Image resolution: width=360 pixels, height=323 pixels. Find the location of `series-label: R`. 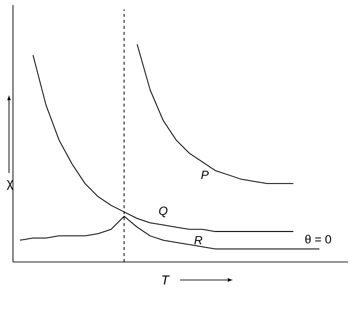

series-label: R is located at coordinates (198, 240).